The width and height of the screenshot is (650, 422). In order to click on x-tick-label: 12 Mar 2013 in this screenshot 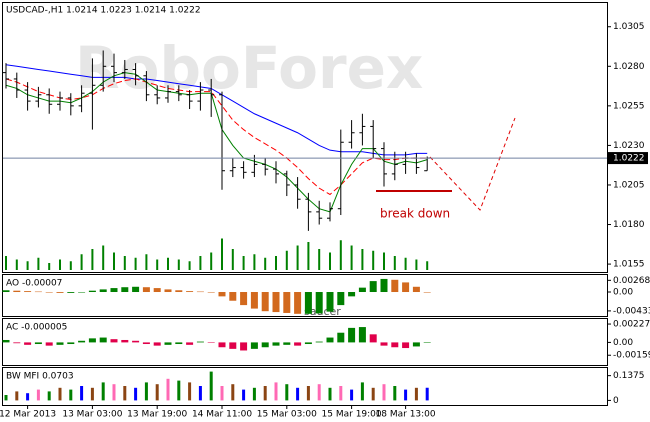, I will do `click(28, 415)`.